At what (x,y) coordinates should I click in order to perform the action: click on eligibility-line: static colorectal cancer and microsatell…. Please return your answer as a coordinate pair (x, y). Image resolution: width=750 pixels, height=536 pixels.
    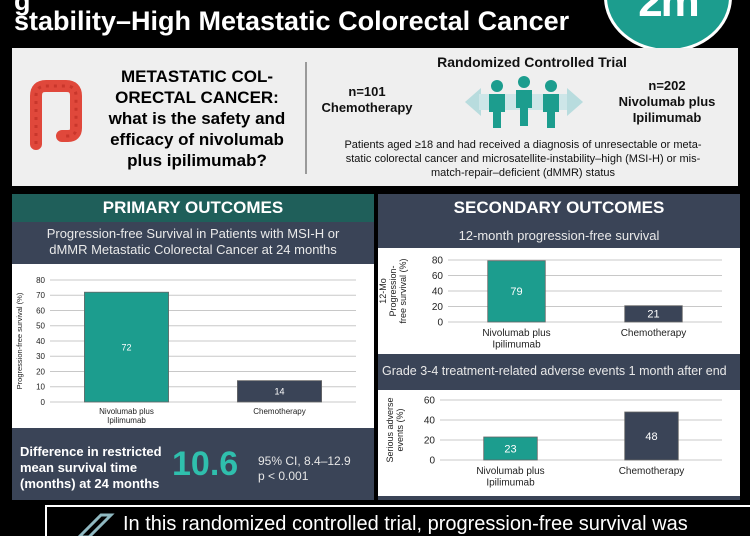
    Looking at the image, I should click on (523, 159).